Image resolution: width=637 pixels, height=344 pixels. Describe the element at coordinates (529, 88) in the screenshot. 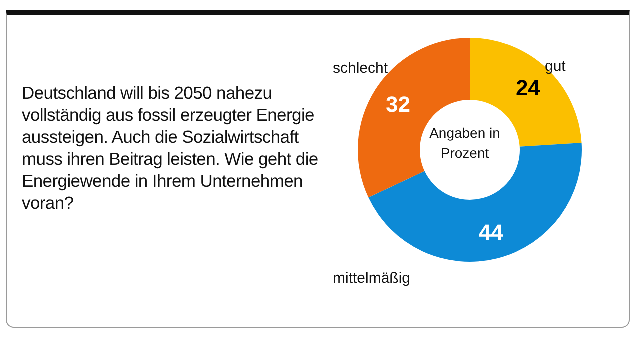

I see `data-label: 24` at that location.